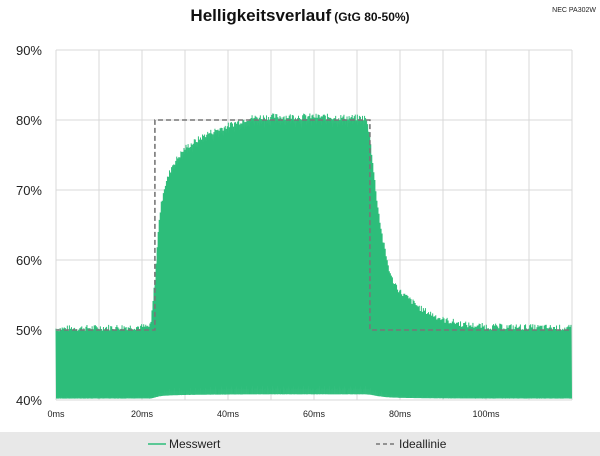 This screenshot has width=600, height=456. I want to click on corner-label: NEC PA302W, so click(574, 10).